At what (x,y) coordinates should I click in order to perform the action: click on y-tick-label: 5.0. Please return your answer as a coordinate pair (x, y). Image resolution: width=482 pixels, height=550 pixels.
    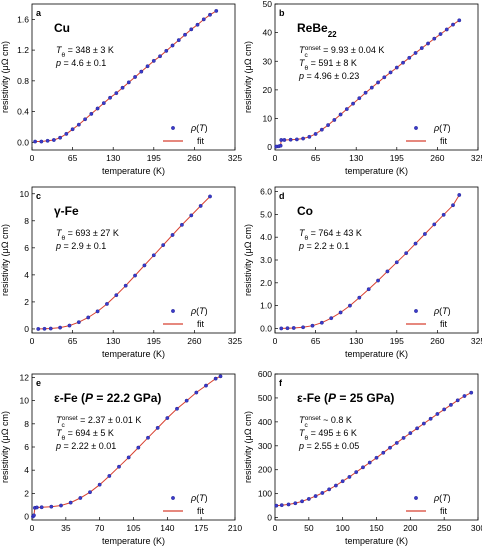
    Looking at the image, I should click on (266, 214).